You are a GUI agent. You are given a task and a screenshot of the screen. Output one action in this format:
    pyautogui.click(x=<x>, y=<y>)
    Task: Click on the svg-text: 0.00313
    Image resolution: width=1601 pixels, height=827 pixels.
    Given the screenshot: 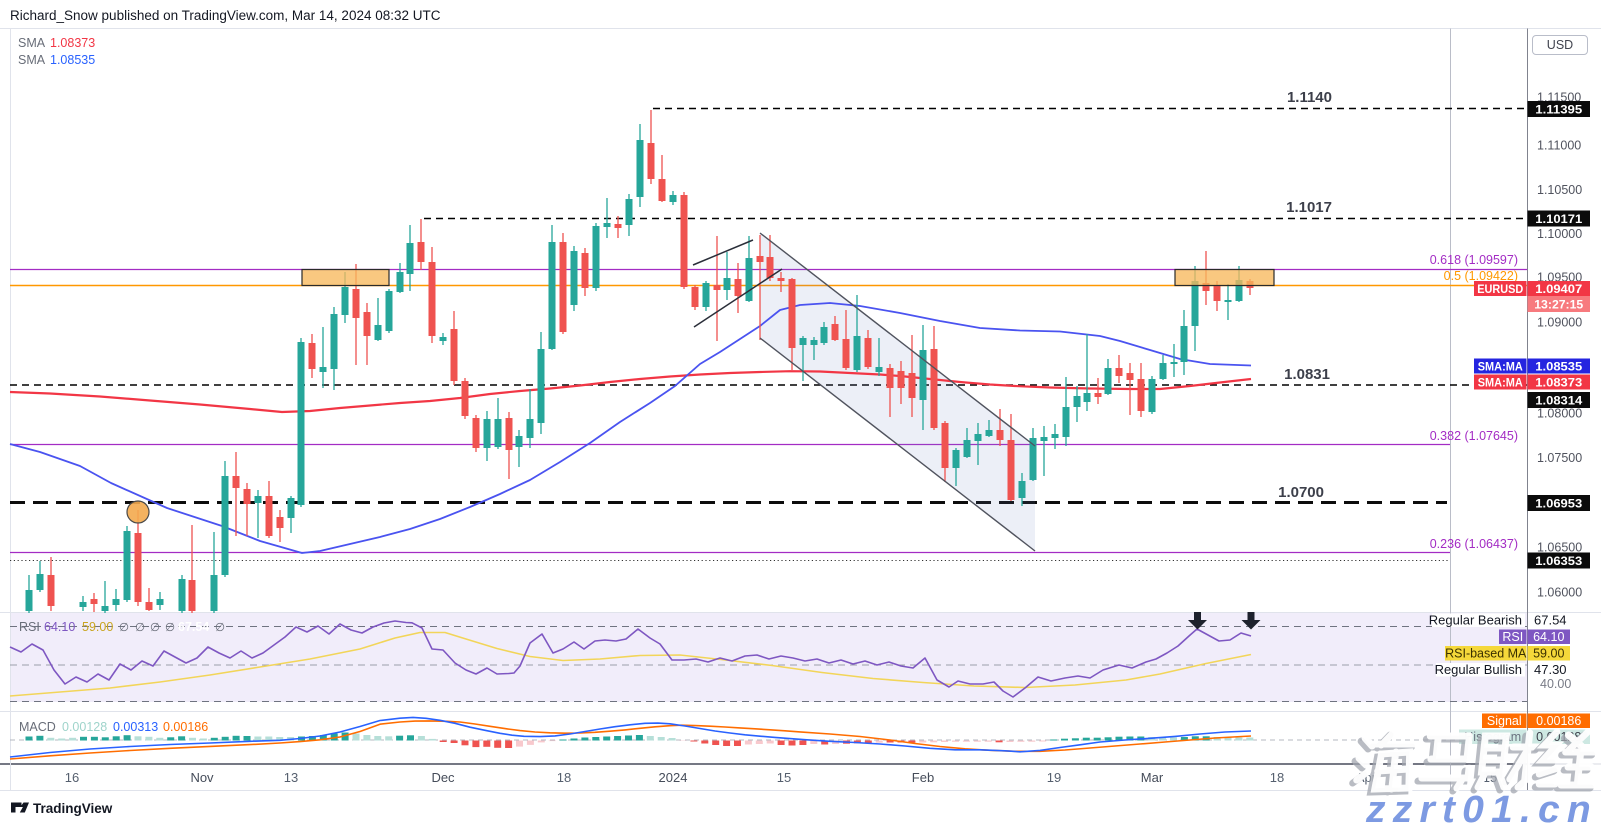 What is the action you would take?
    pyautogui.click(x=135, y=727)
    